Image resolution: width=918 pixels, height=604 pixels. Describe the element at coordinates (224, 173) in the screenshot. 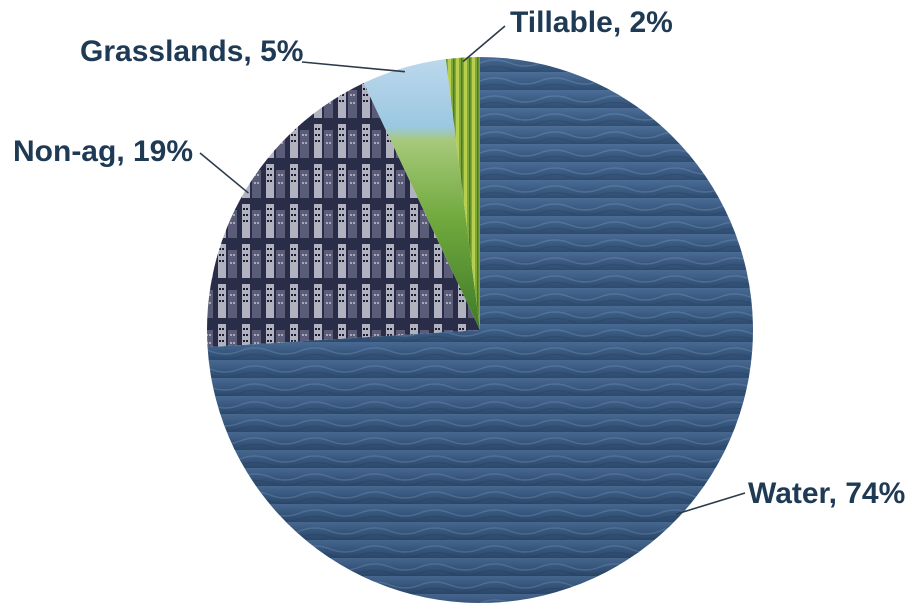

I see `leader-line-non-ag` at that location.